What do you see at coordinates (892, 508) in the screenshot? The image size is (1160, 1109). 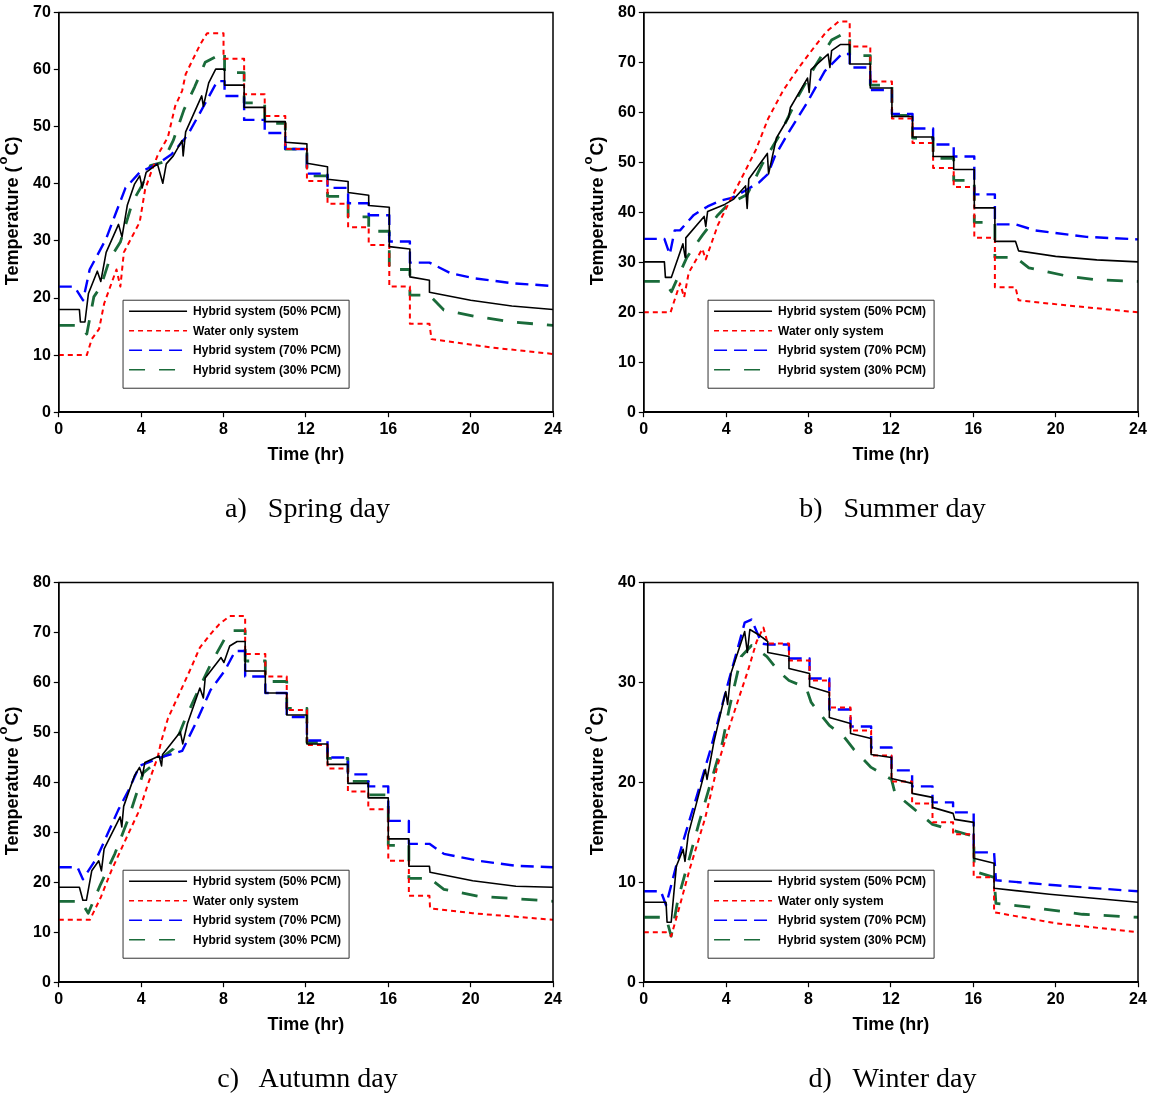 I see `text: b) Summer day` at bounding box center [892, 508].